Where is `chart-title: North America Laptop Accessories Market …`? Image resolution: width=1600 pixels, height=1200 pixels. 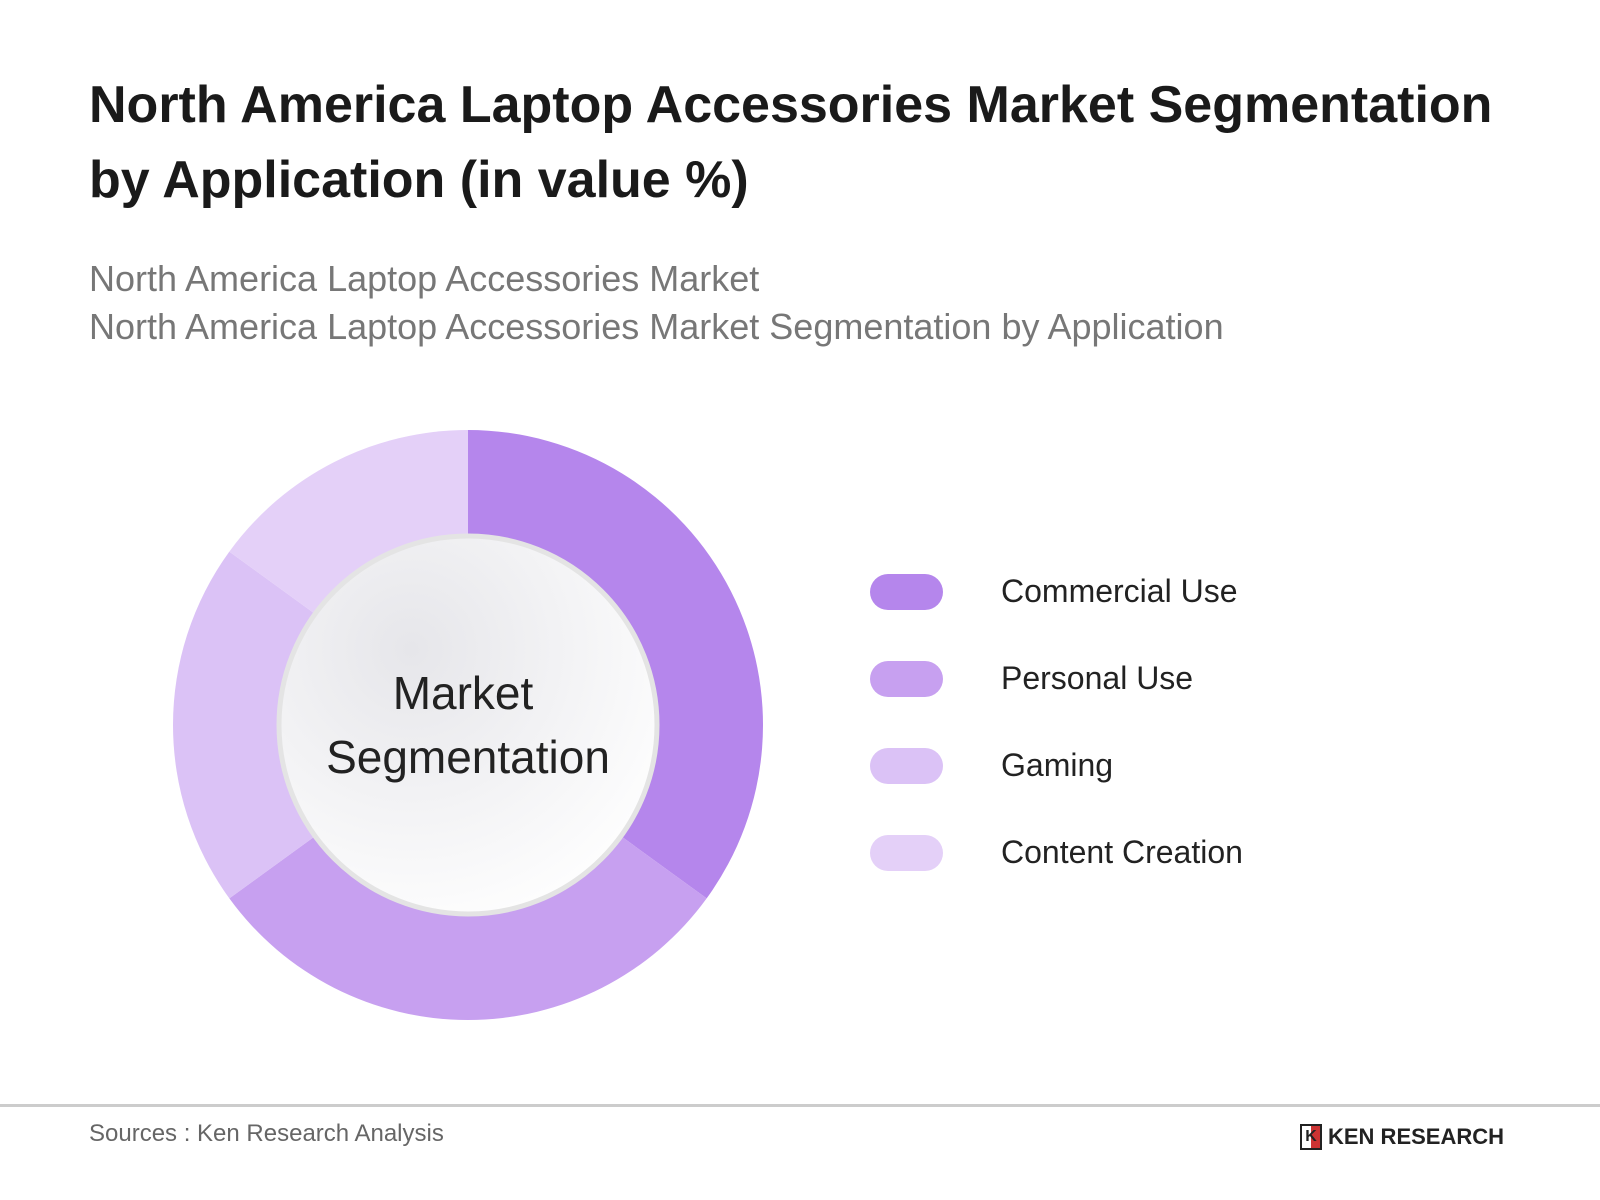 chart-title: North America Laptop Accessories Market … is located at coordinates (791, 142).